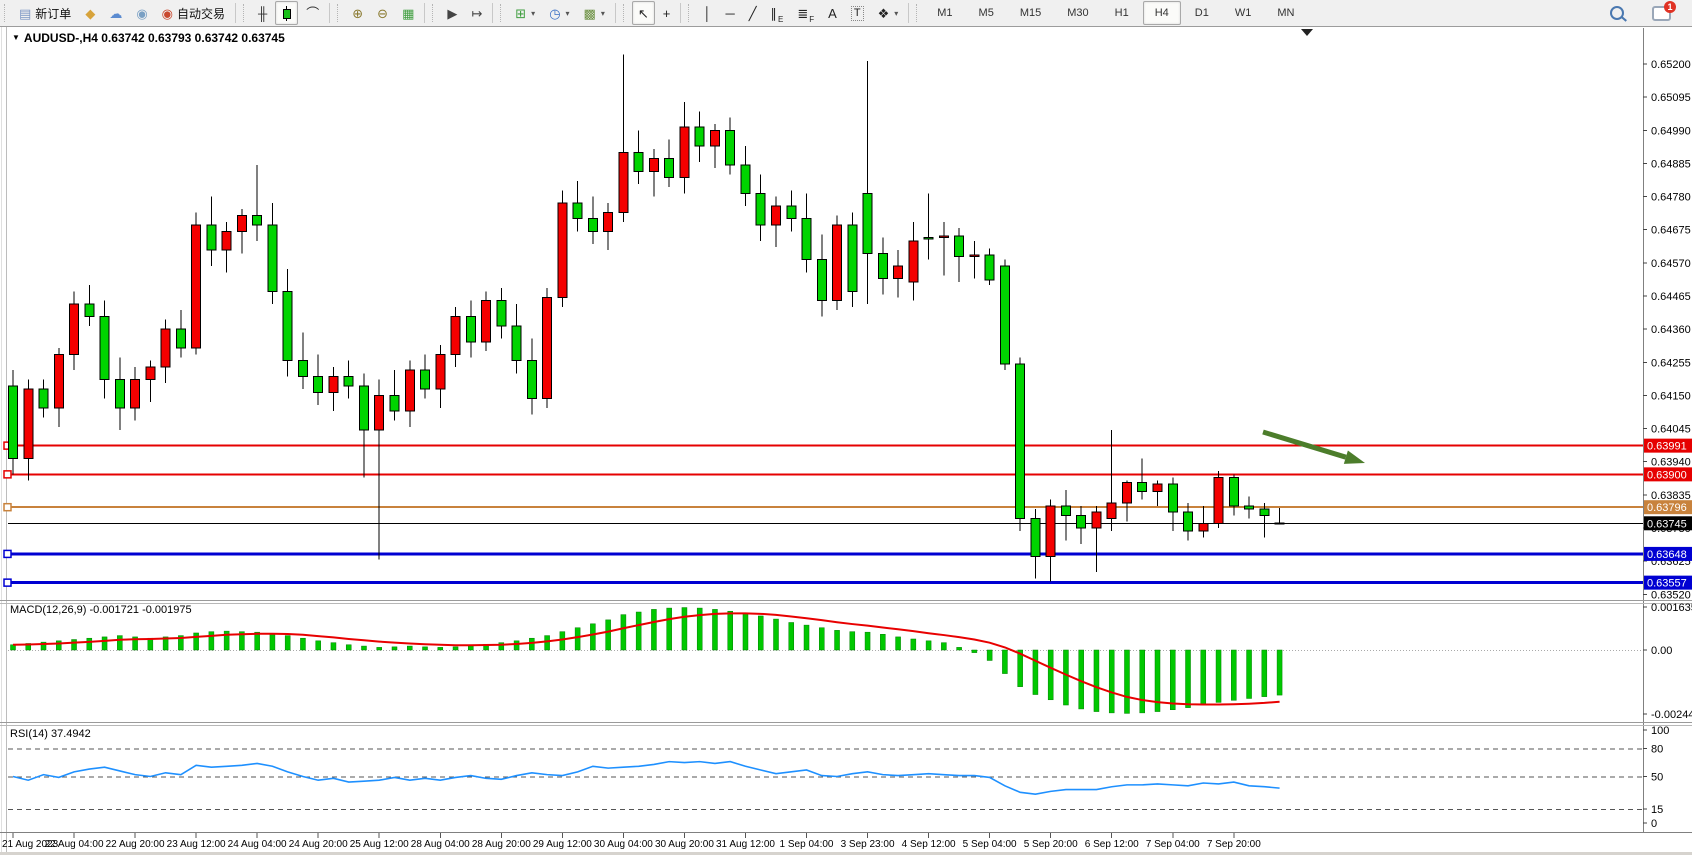 The height and width of the screenshot is (855, 1692). I want to click on indicators-button: ⊞ ▾, so click(525, 13).